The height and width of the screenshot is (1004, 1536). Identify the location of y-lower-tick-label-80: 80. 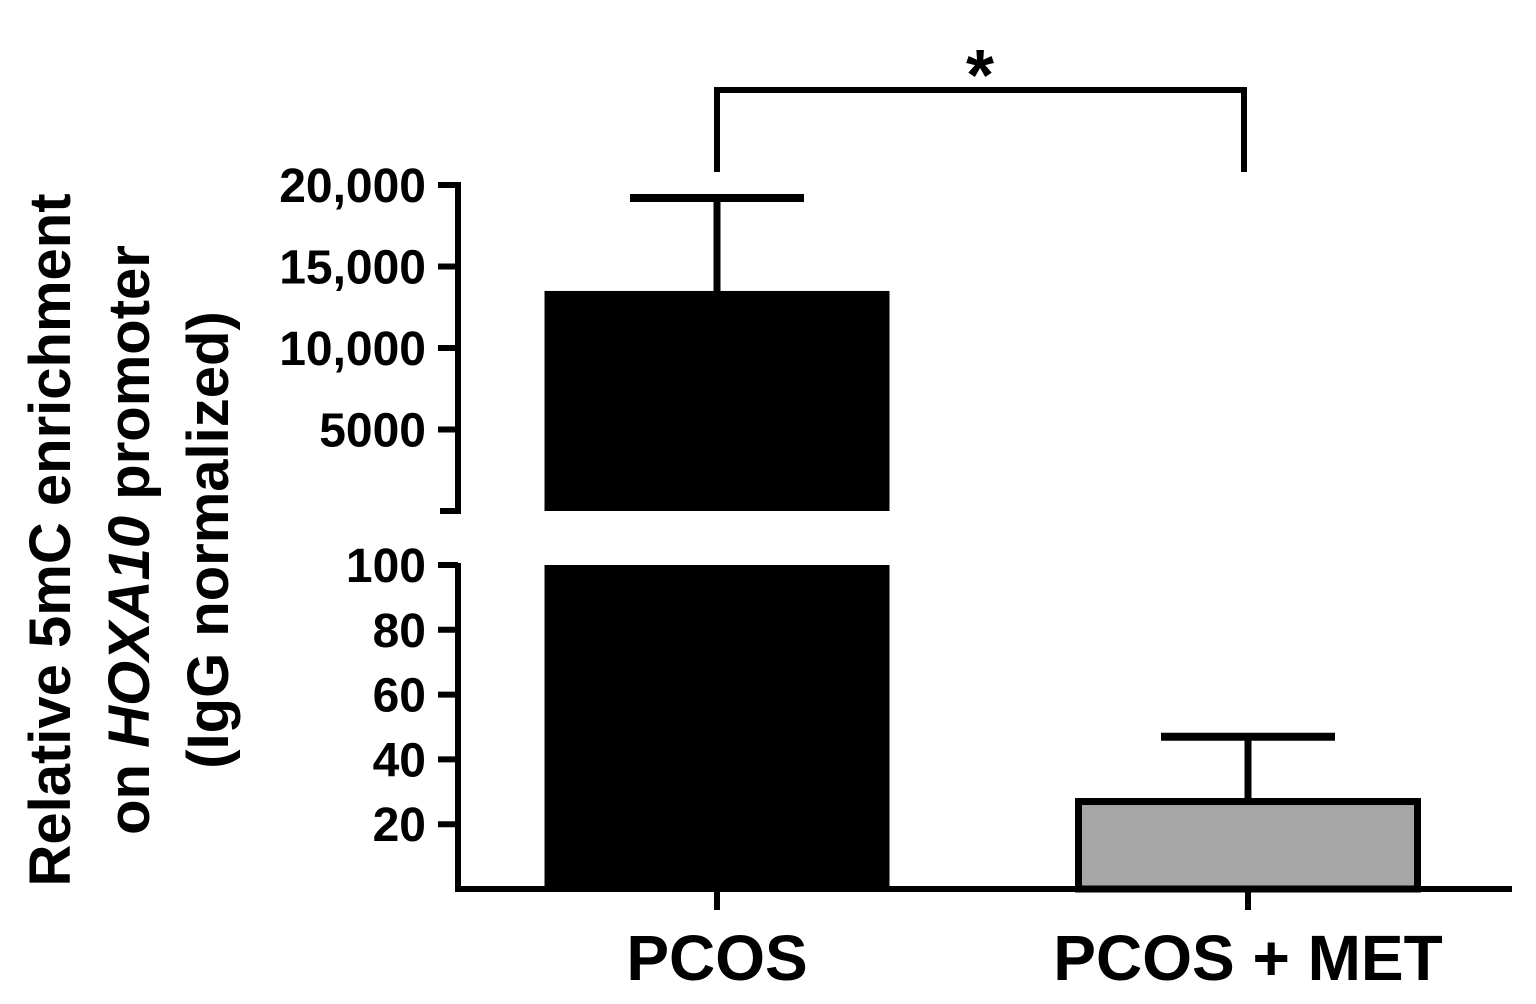
(399, 631).